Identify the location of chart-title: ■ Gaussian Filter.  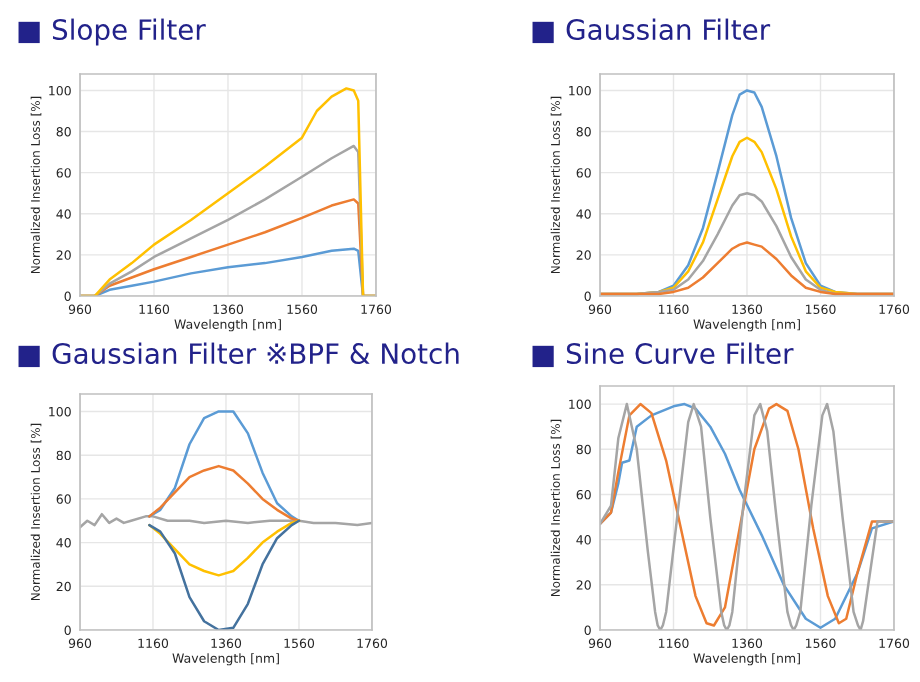
(651, 31).